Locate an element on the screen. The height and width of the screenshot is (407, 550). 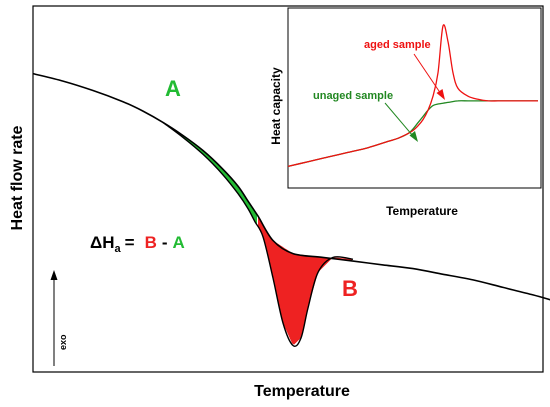
exo-arrow-head is located at coordinates (54, 275).